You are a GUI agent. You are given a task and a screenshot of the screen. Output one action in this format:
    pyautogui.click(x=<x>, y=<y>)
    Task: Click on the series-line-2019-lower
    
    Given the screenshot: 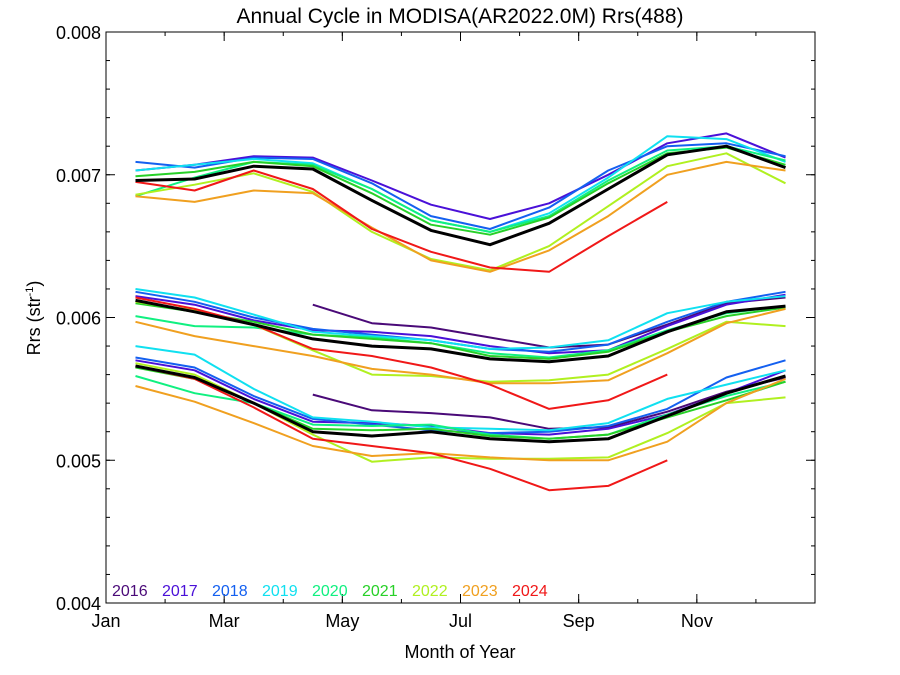 What is the action you would take?
    pyautogui.click(x=460, y=388)
    